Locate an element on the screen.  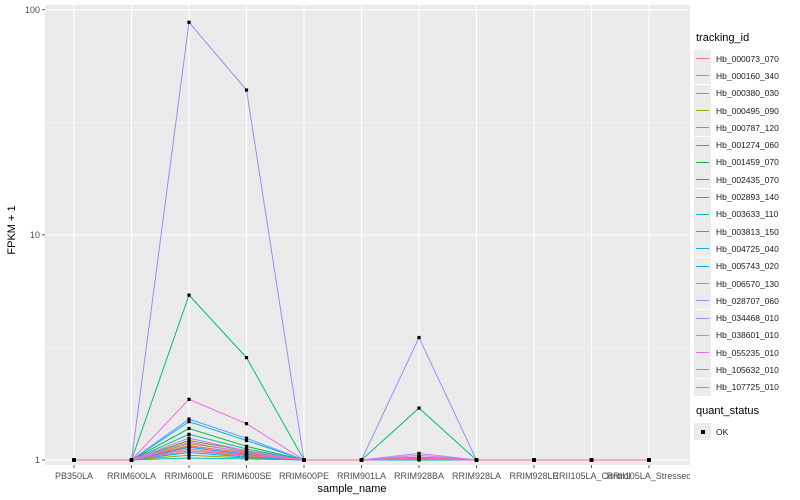
legend-item: Hb_000073_070 is located at coordinates (746, 59).